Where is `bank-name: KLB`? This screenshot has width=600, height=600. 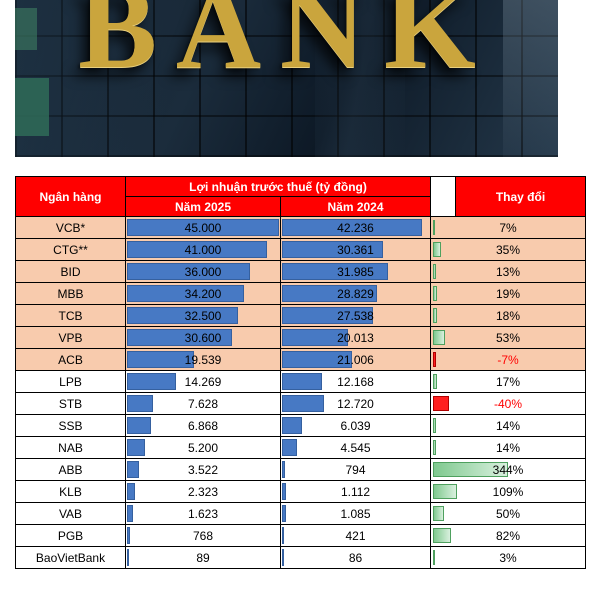 bank-name: KLB is located at coordinates (70, 491).